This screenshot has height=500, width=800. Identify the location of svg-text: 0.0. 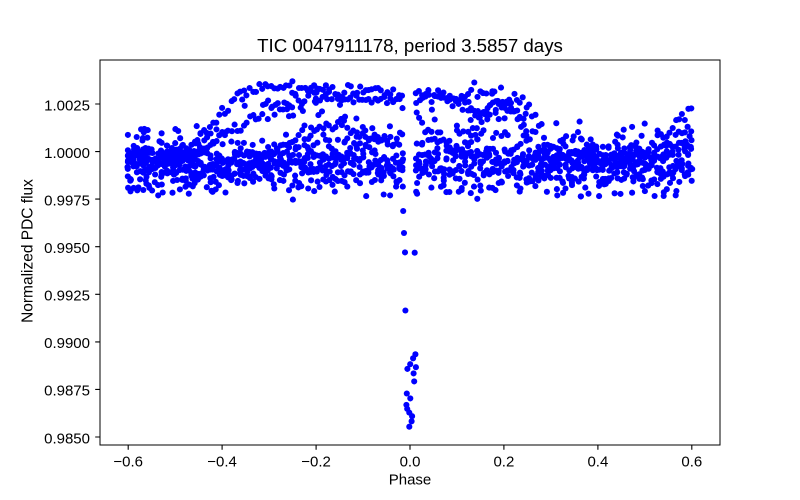
(410, 462).